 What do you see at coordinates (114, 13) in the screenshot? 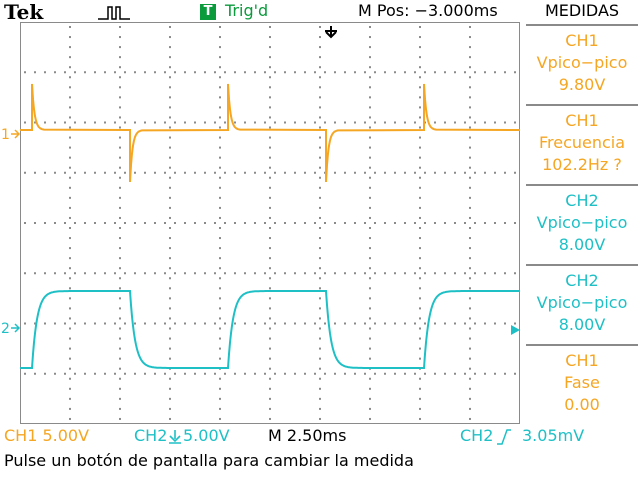
I see `run-acquisition-icon` at bounding box center [114, 13].